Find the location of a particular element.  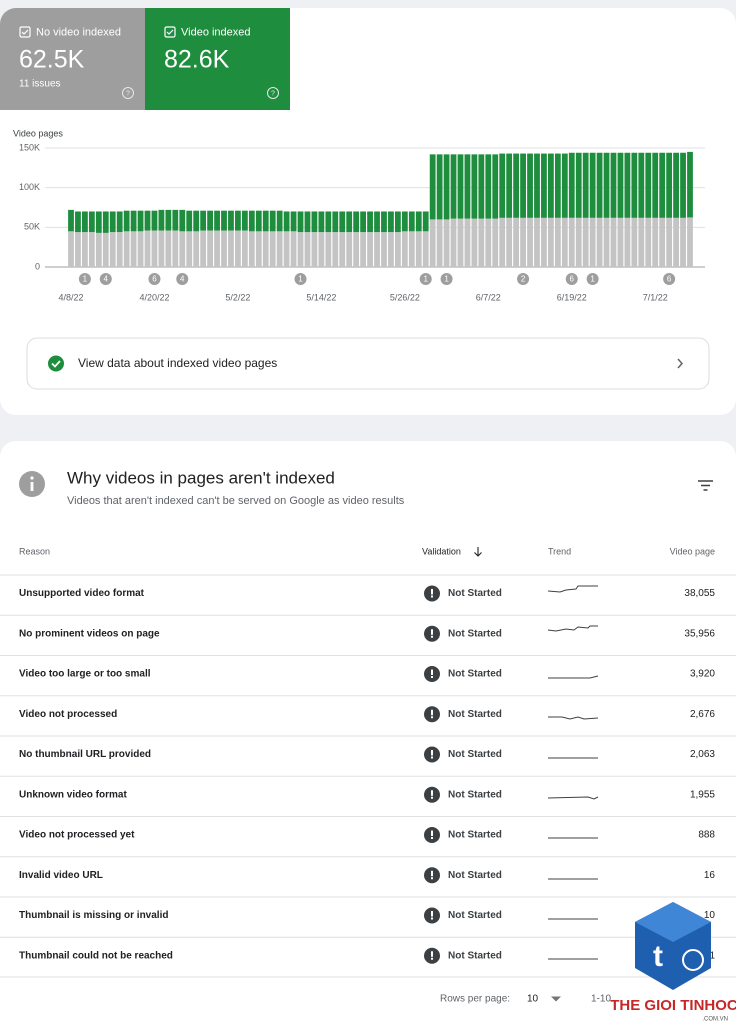

table-row is located at coordinates (368, 877).